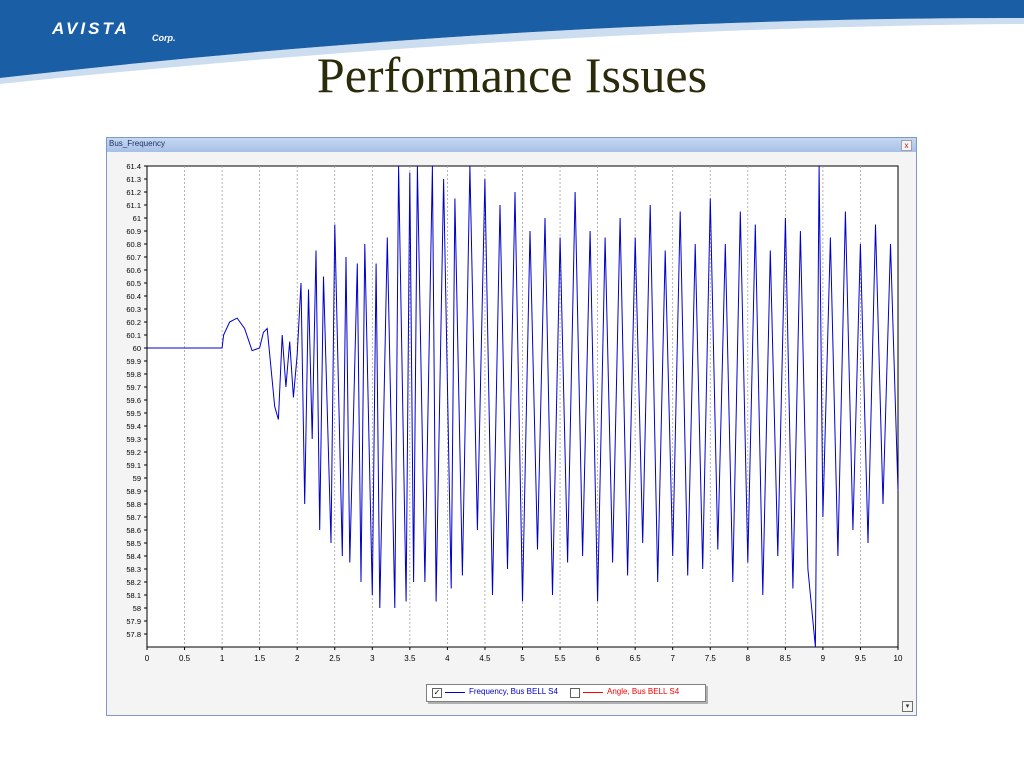  What do you see at coordinates (513, 691) in the screenshot?
I see `legend-label-frequency: Frequency, Bus BELL S4` at bounding box center [513, 691].